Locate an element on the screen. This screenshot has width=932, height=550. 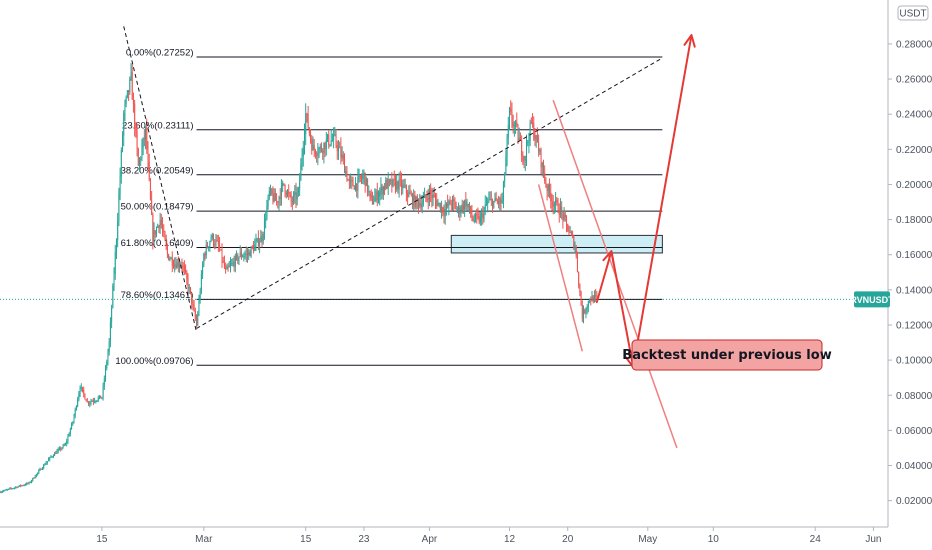
symbol-badge is located at coordinates (872, 299).